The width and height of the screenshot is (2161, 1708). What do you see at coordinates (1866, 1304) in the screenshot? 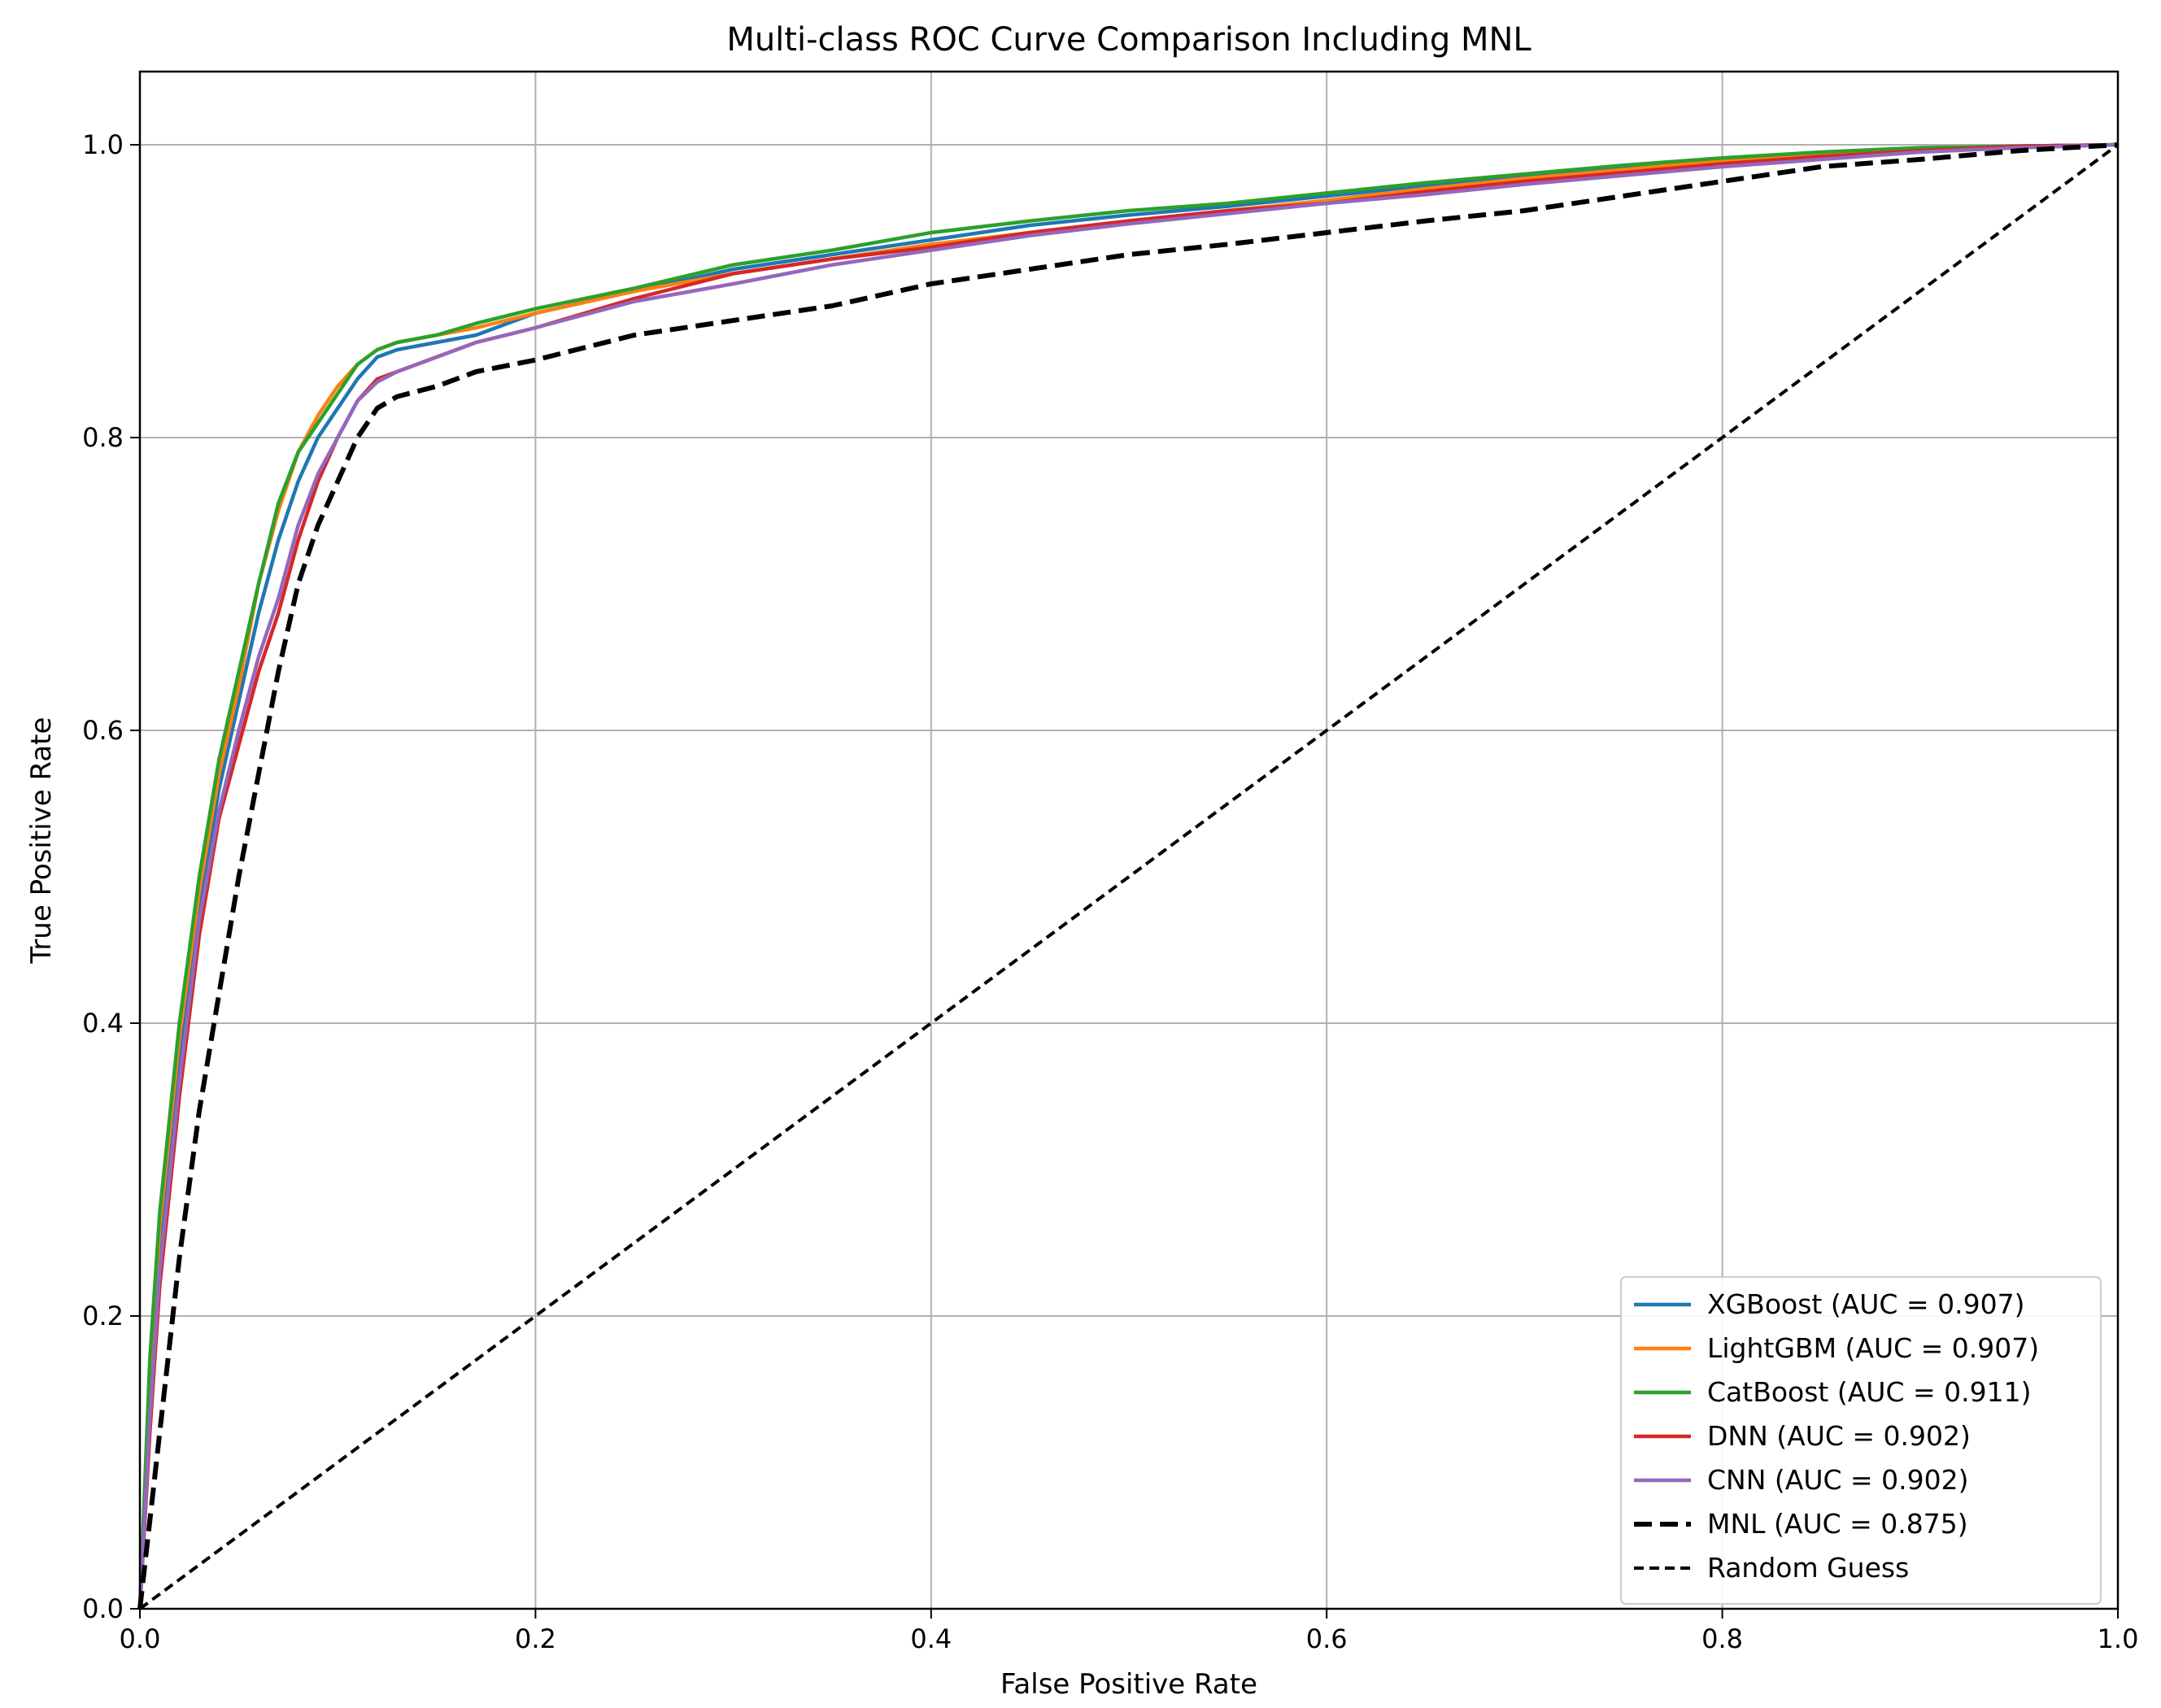
I see `legend-entry: XGBoost (AUC = 0.907)` at bounding box center [1866, 1304].